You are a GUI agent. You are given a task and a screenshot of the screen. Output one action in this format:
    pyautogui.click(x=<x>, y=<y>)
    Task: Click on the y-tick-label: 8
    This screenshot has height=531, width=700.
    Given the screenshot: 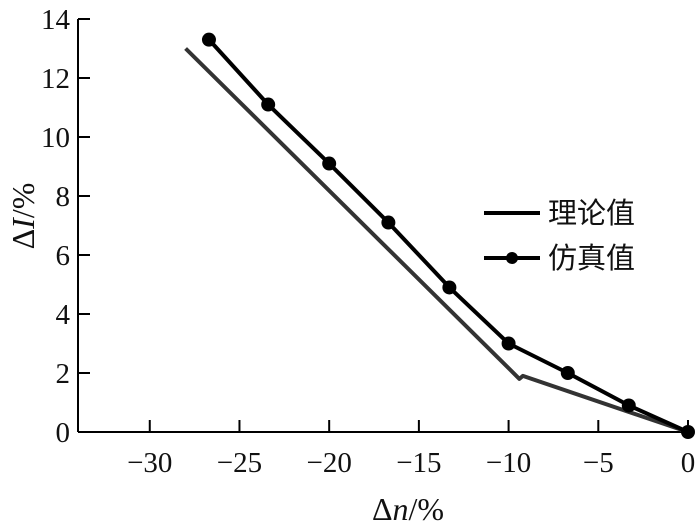 What is the action you would take?
    pyautogui.click(x=63, y=197)
    